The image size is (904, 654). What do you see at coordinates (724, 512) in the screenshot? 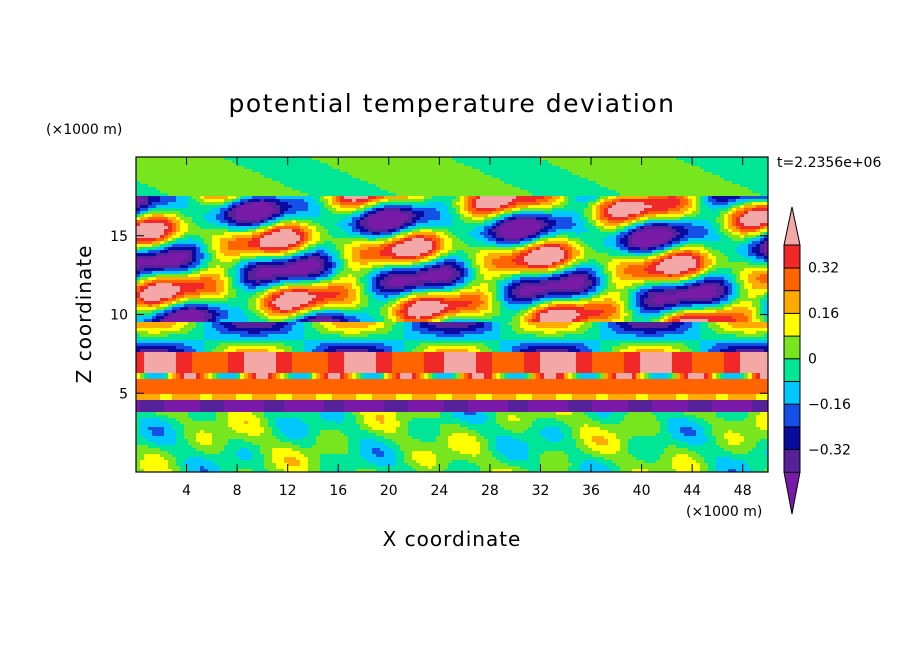
I see `x-unit-label: (×1000 m)` at bounding box center [724, 512].